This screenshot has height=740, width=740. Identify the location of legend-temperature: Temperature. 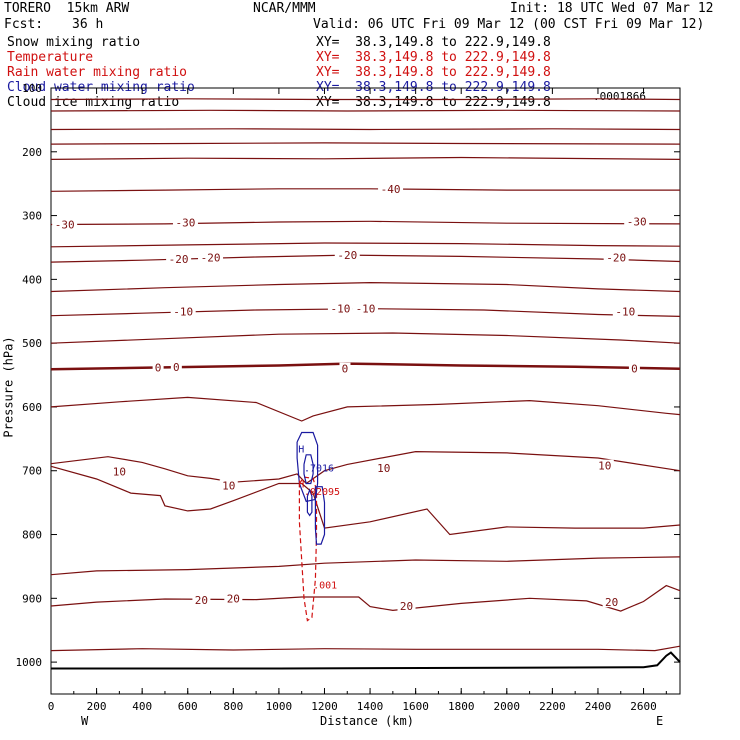
(50, 57).